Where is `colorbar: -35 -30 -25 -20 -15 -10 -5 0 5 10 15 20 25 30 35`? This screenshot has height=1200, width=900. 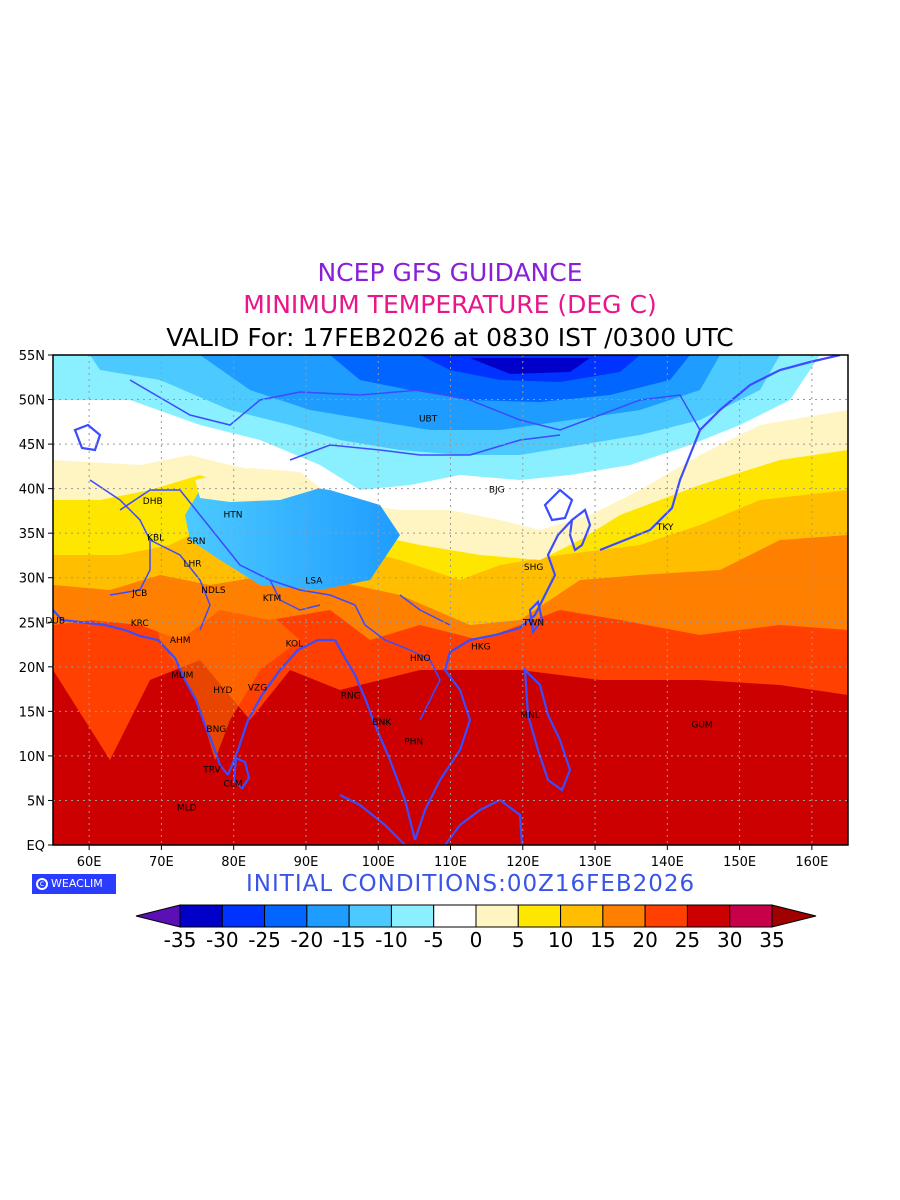
colorbar: -35 -30 -25 -20 -15 -10 -5 0 5 10 15 20 25 30 35 is located at coordinates (476, 928).